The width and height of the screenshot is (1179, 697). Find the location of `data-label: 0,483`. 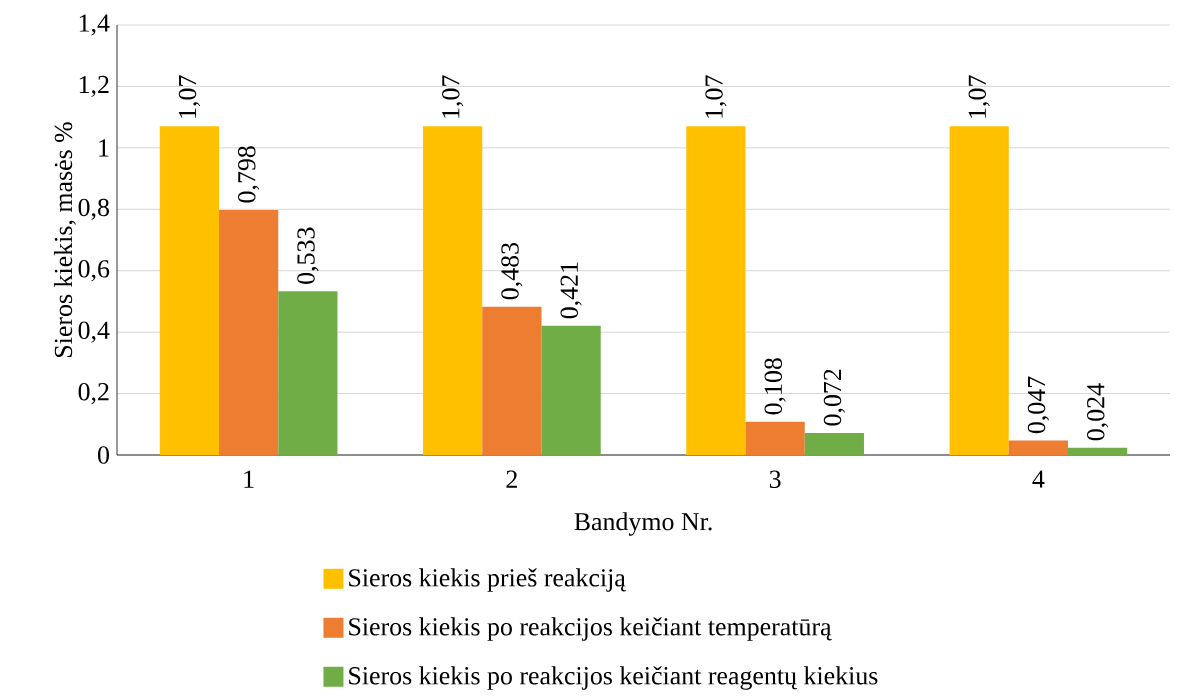

data-label: 0,483 is located at coordinates (512, 271).